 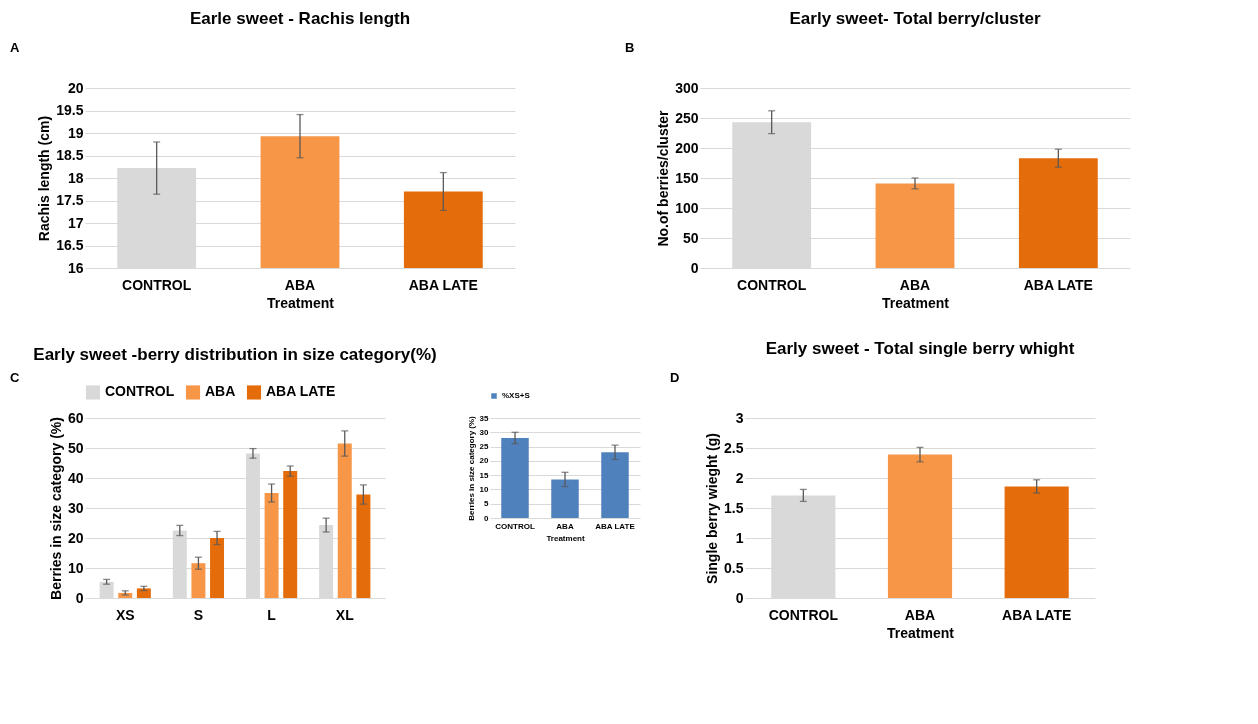 I want to click on y-tick-label: 2, so click(x=739, y=477).